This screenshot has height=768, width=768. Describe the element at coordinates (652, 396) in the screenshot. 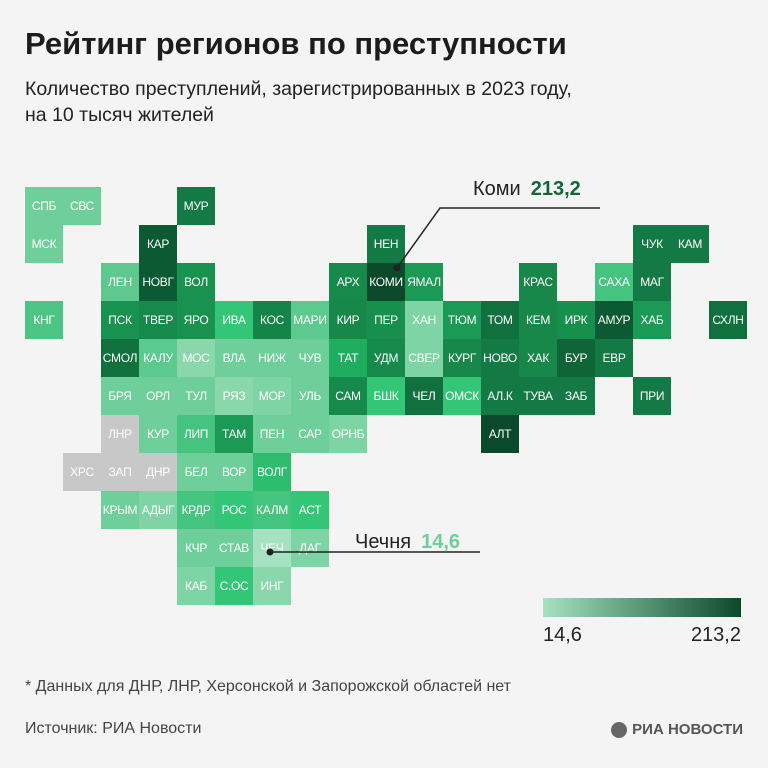

I see `region-tile: ПРИ` at that location.